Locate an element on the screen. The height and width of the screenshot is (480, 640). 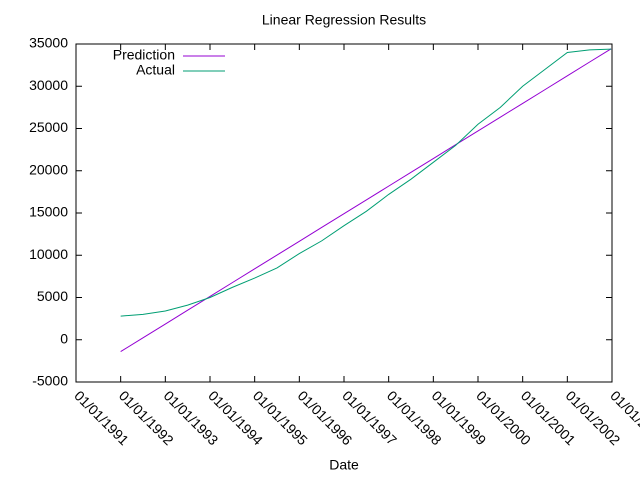
y-tick-label: 30000 is located at coordinates (48, 85).